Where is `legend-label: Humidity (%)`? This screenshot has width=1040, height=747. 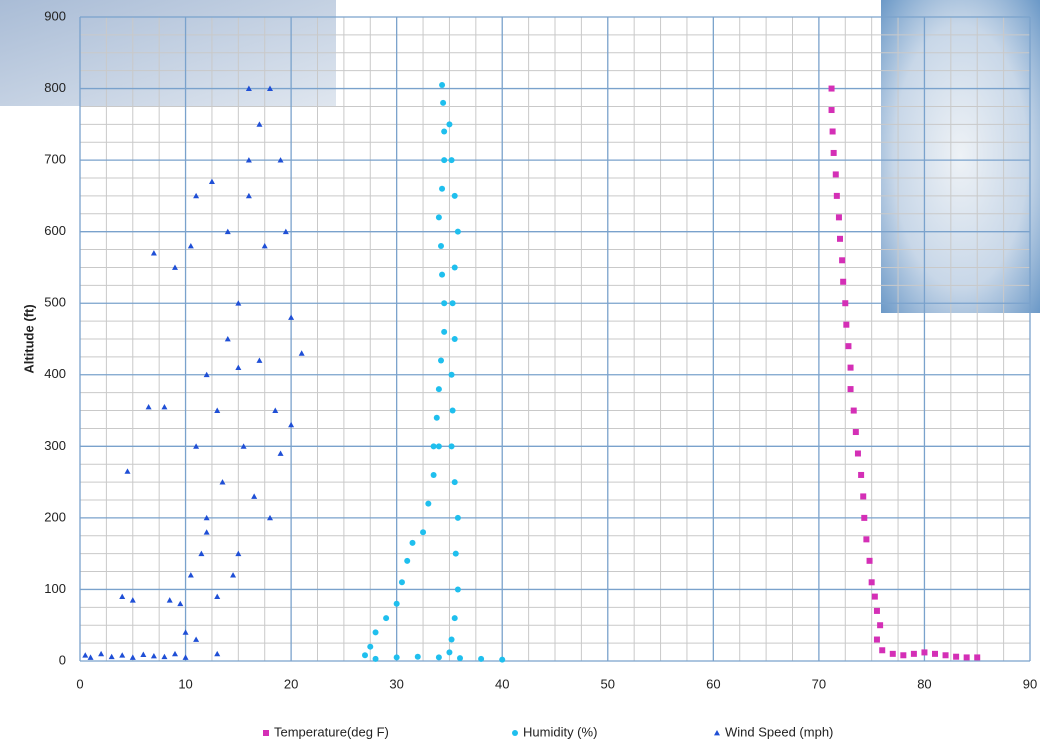
legend-label: Humidity (%) is located at coordinates (560, 731).